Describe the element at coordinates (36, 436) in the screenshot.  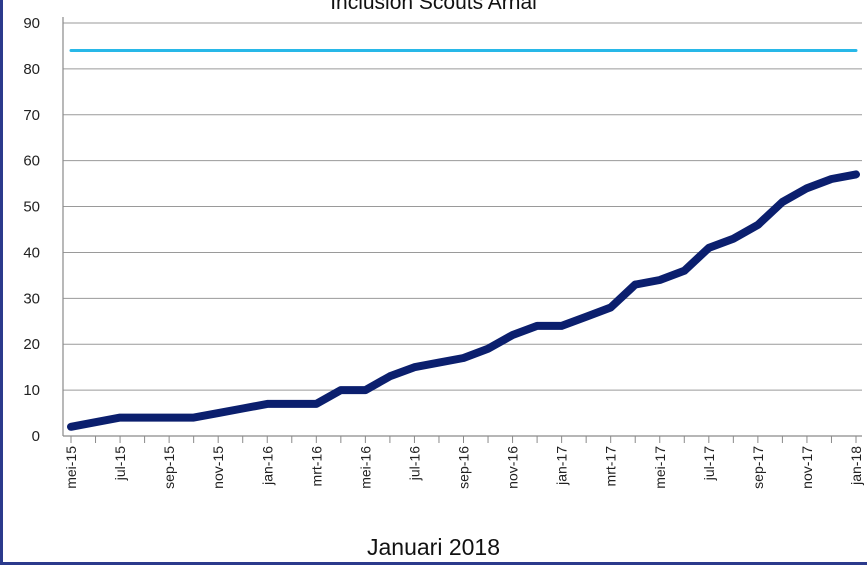
I see `y-tick-label: 0` at that location.